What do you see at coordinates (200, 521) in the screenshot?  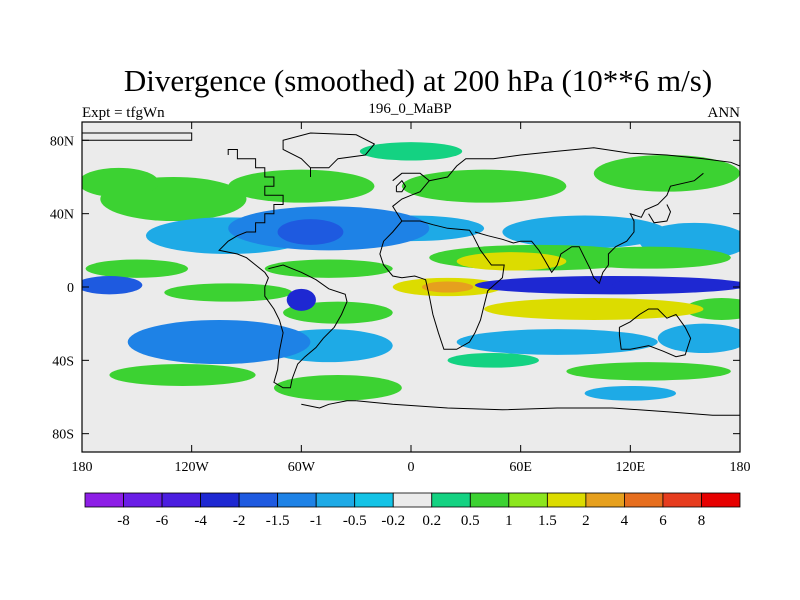 I see `colorbar-level-label: -4` at bounding box center [200, 521].